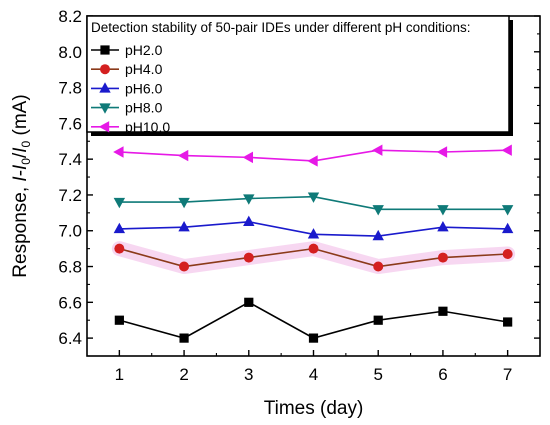  Describe the element at coordinates (26, 161) in the screenshot. I see `y-axis-title-sub1: 0` at that location.